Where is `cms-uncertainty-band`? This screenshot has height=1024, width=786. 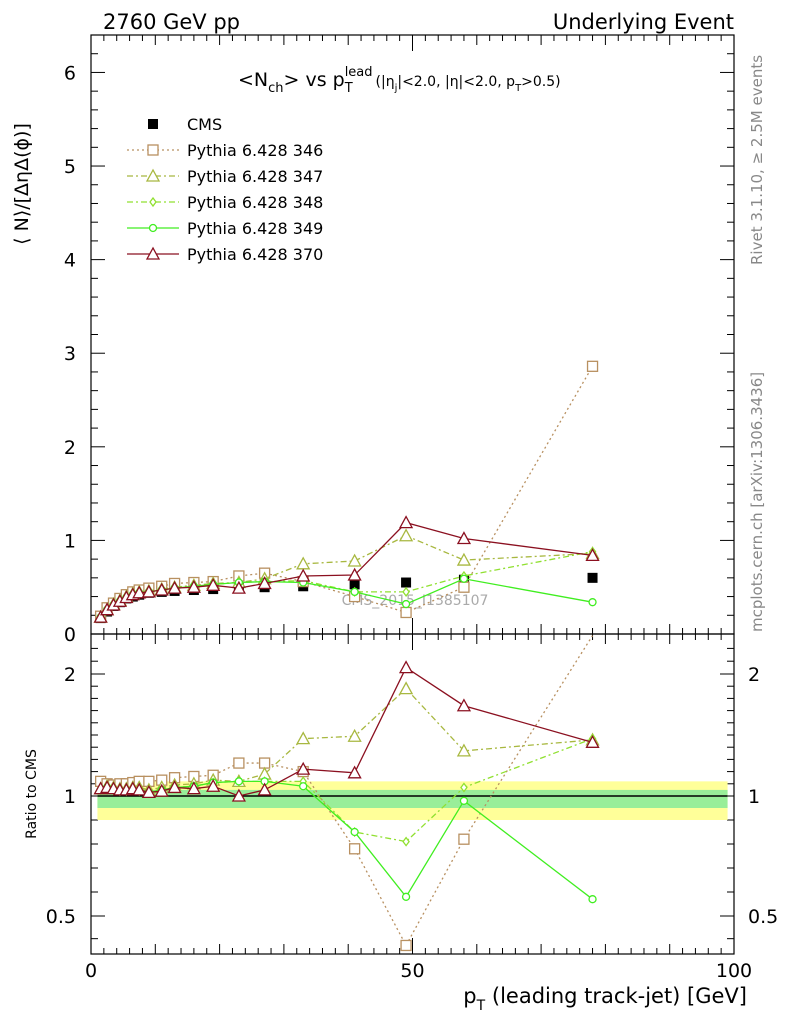
cms-uncertainty-band is located at coordinates (412, 800).